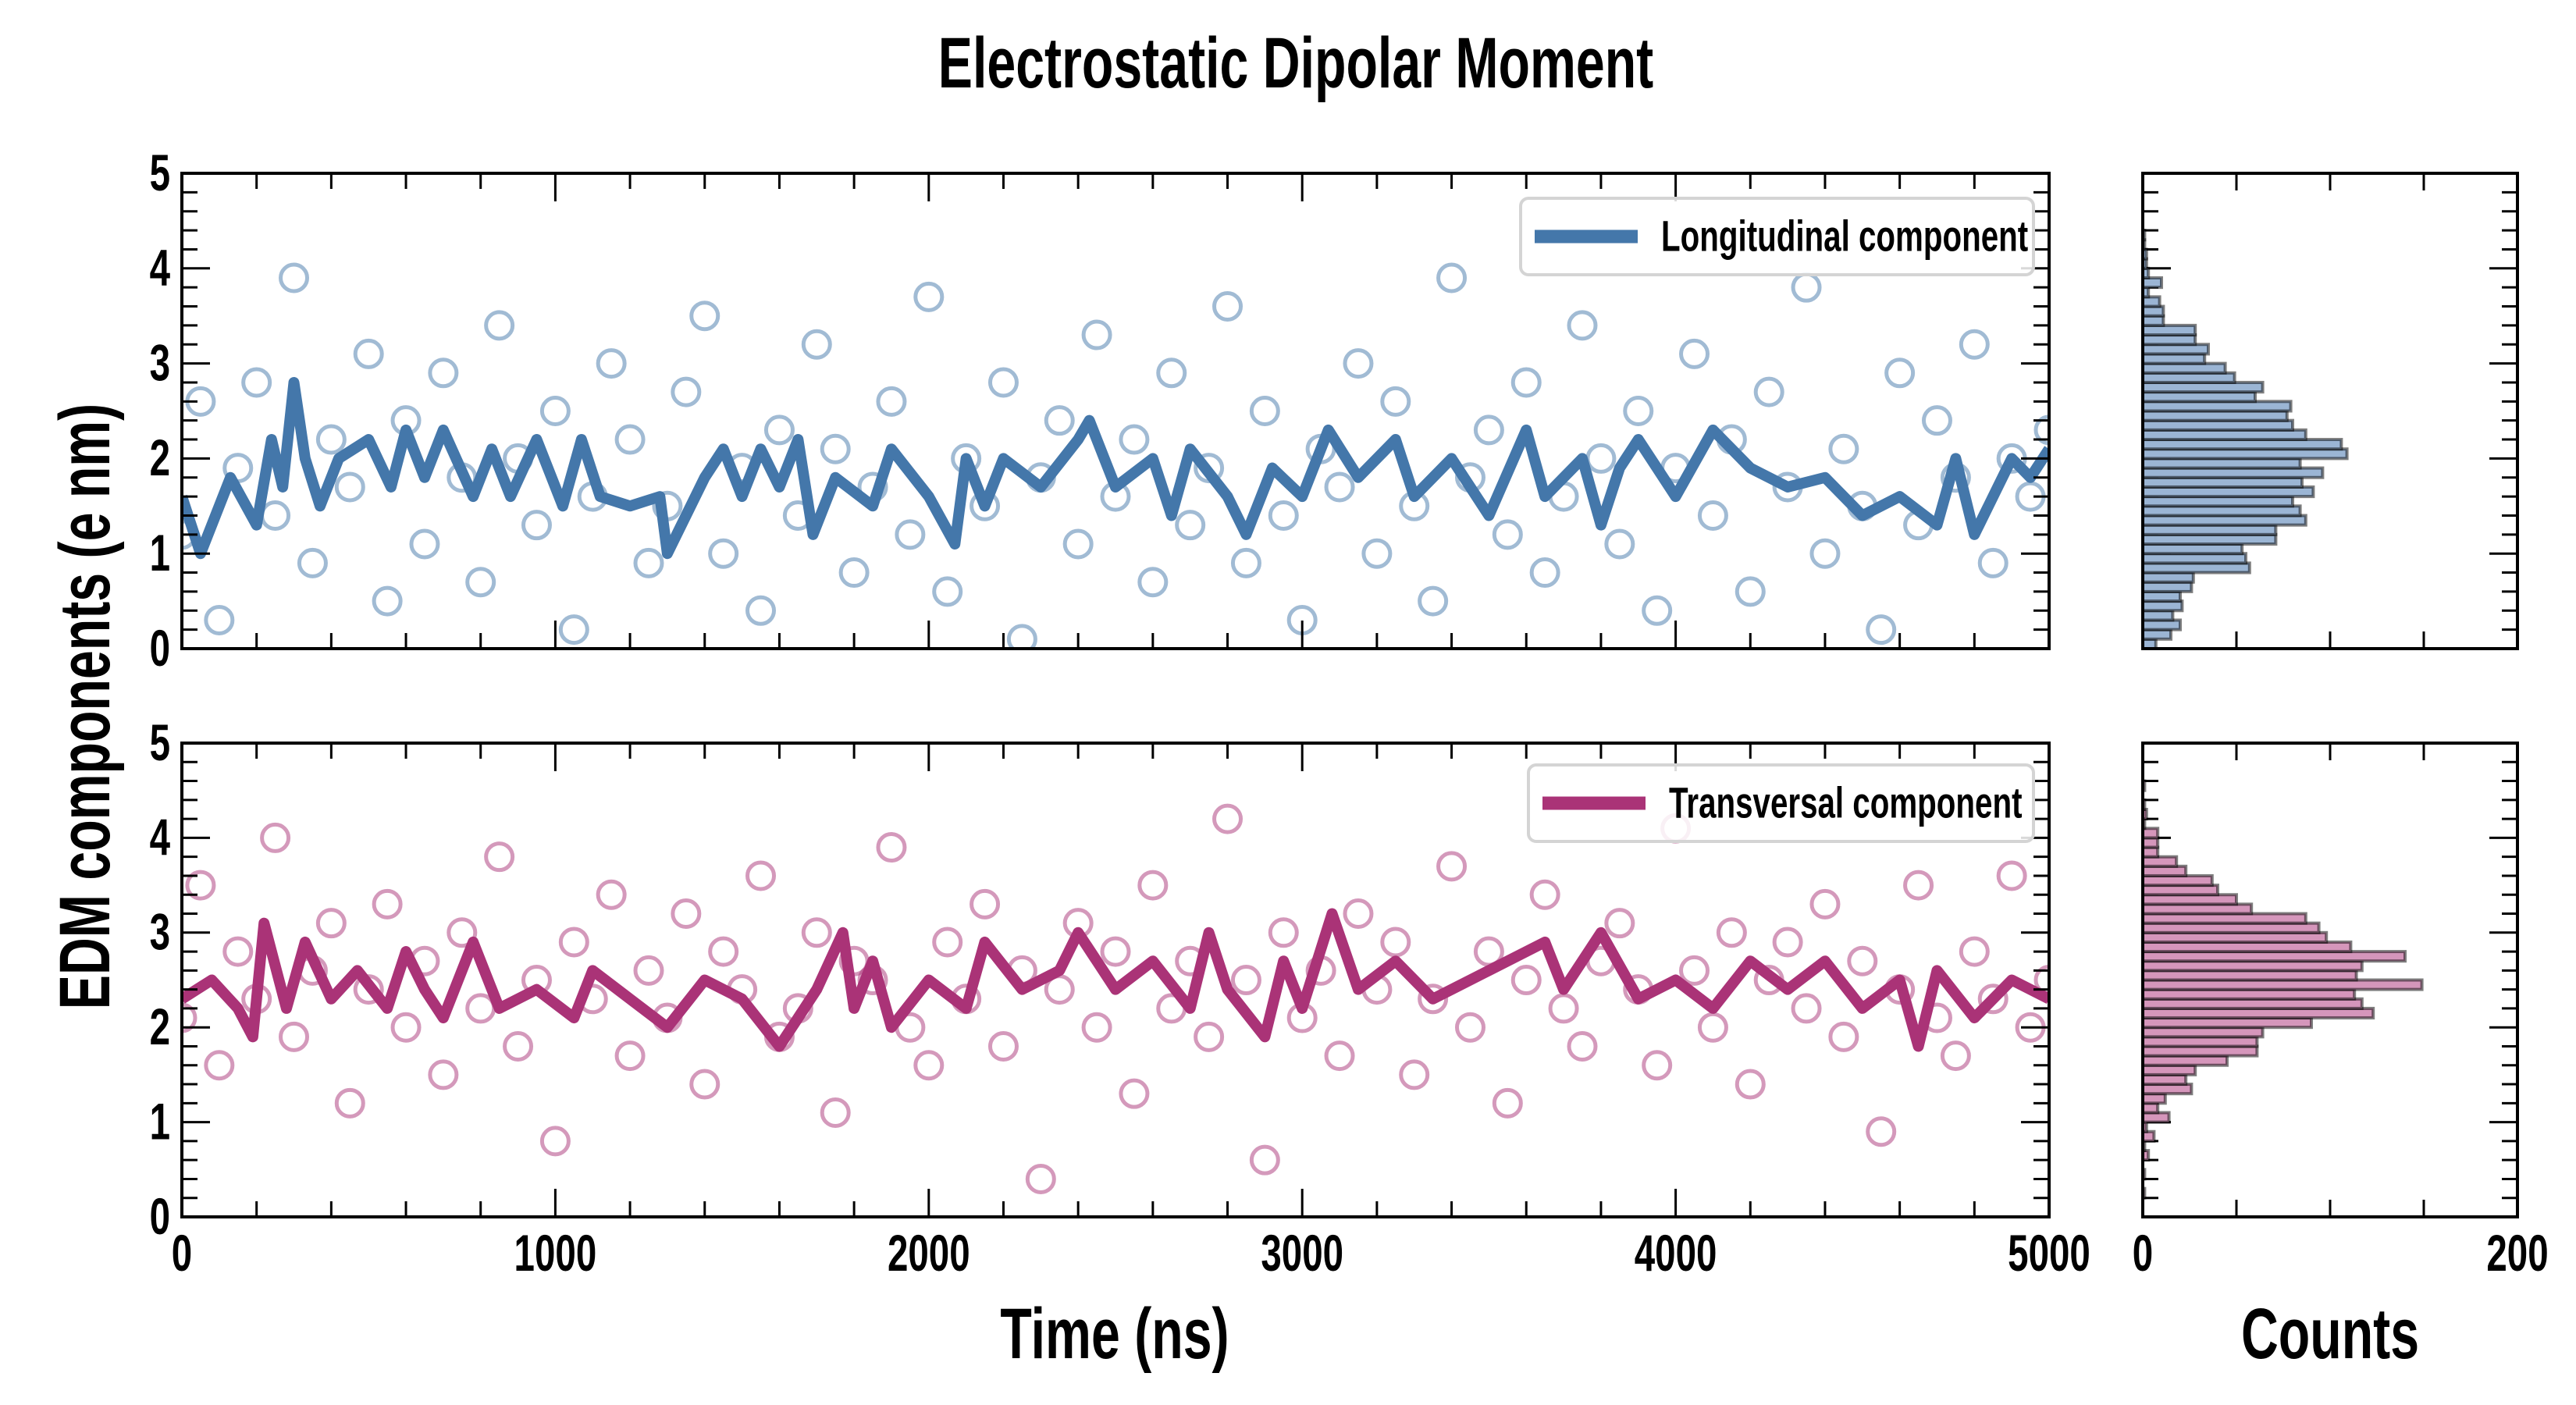 The width and height of the screenshot is (2576, 1405). What do you see at coordinates (1115, 980) in the screenshot?
I see `running-average-line` at bounding box center [1115, 980].